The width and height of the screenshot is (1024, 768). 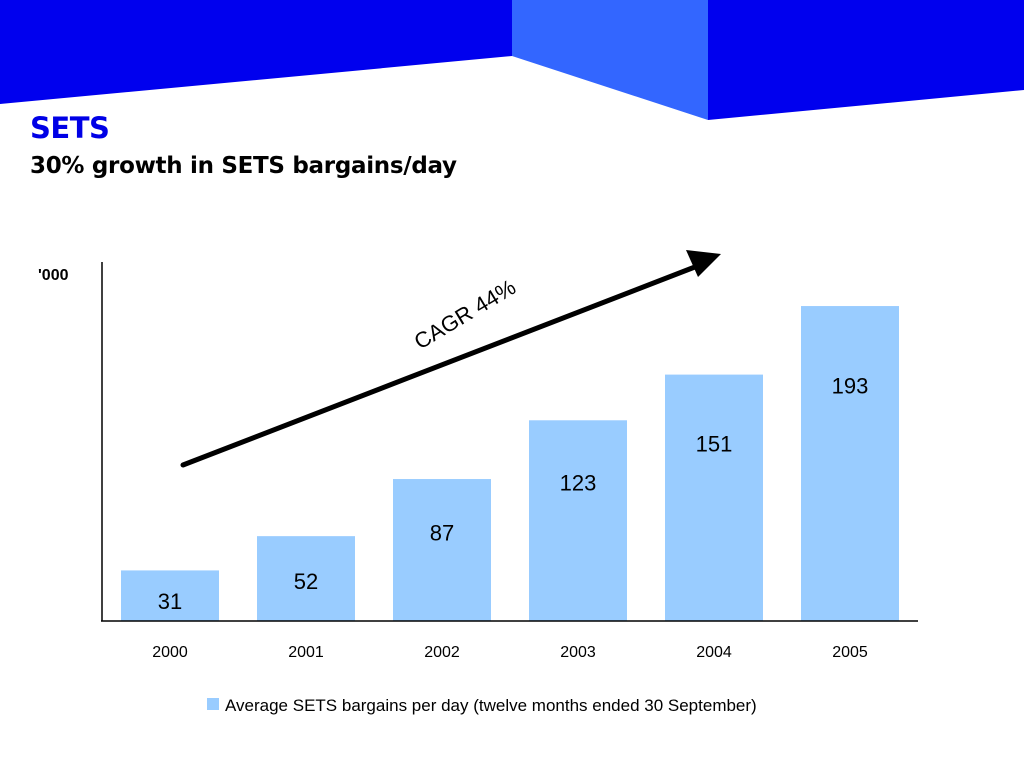 I want to click on bar-2000, so click(x=170, y=595).